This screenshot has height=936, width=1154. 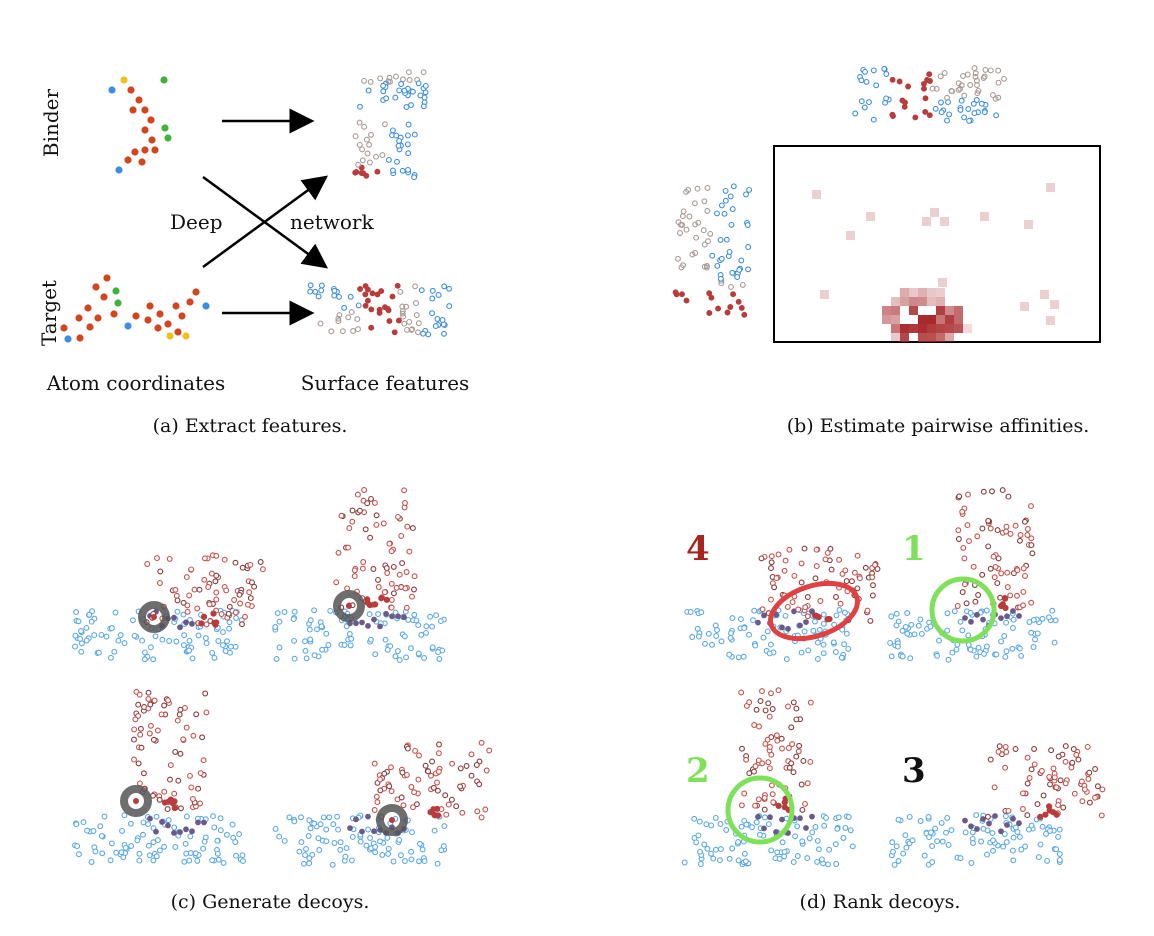 I want to click on network-label: network, so click(x=332, y=222).